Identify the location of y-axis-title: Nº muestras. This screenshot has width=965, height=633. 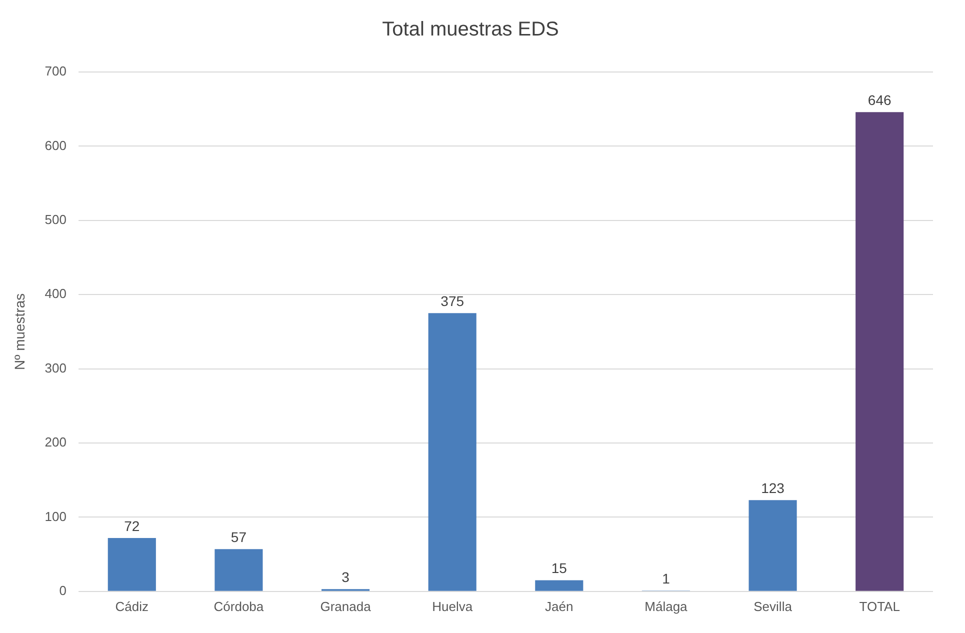
(19, 331).